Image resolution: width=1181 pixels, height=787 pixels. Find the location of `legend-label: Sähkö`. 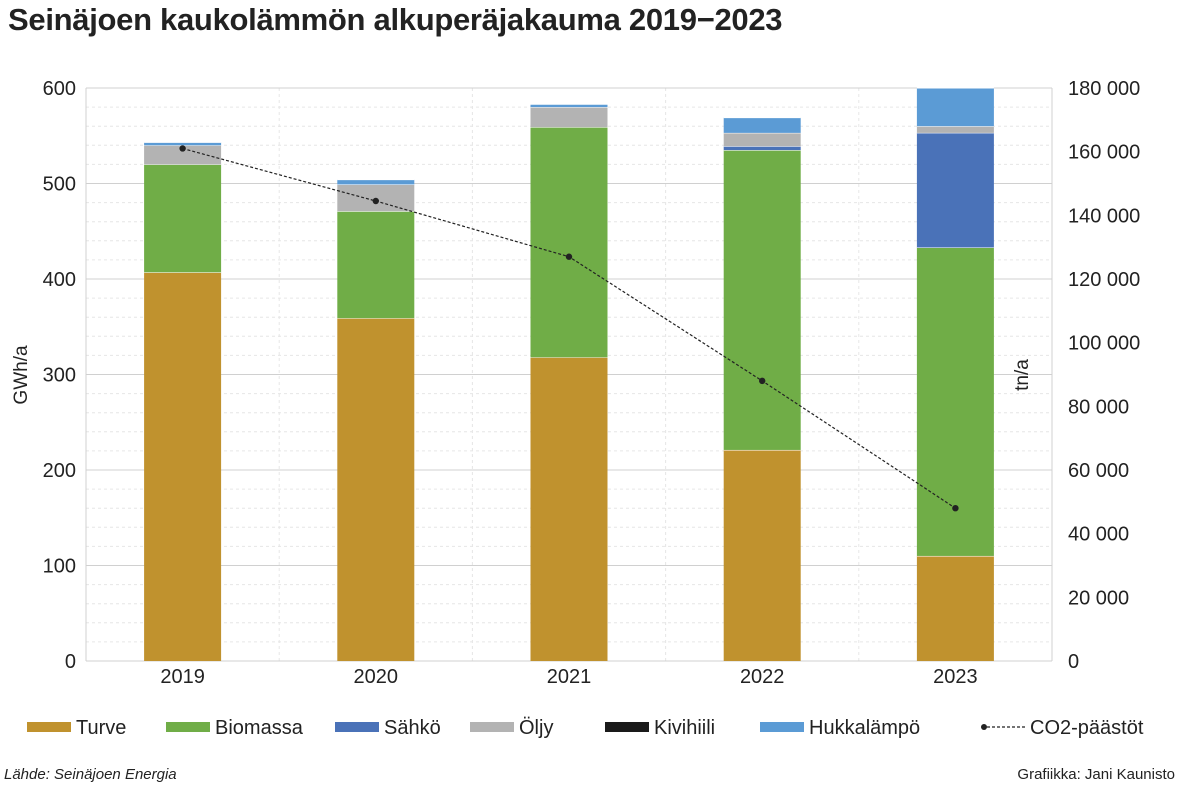

legend-label: Sähkö is located at coordinates (412, 728).